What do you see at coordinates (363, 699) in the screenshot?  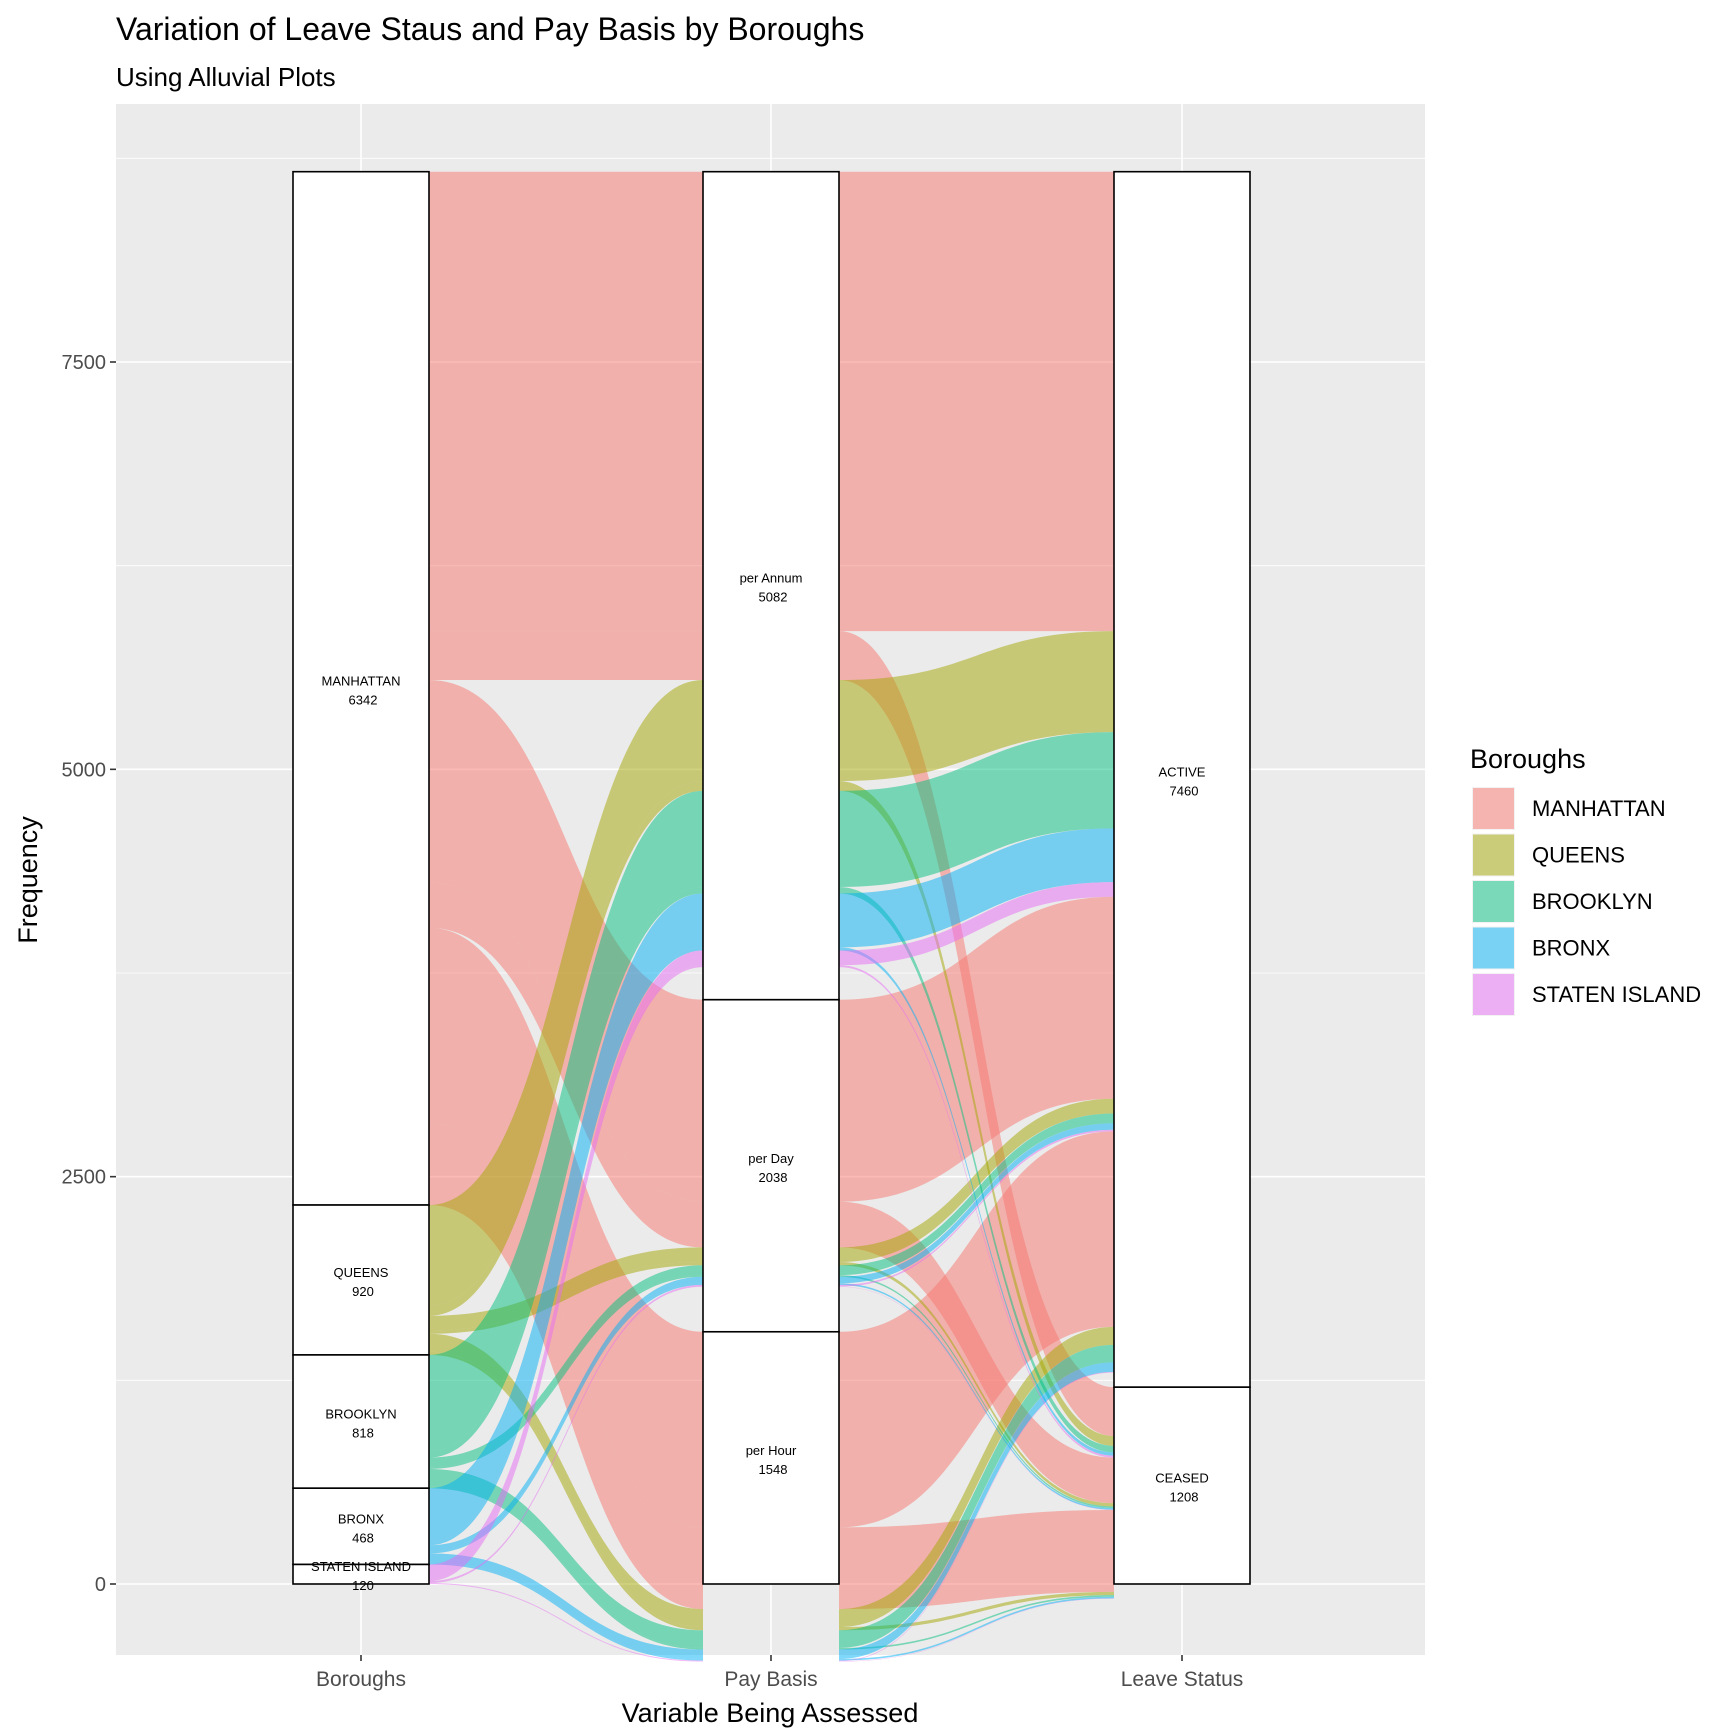 I see `stratum-count: 6342` at bounding box center [363, 699].